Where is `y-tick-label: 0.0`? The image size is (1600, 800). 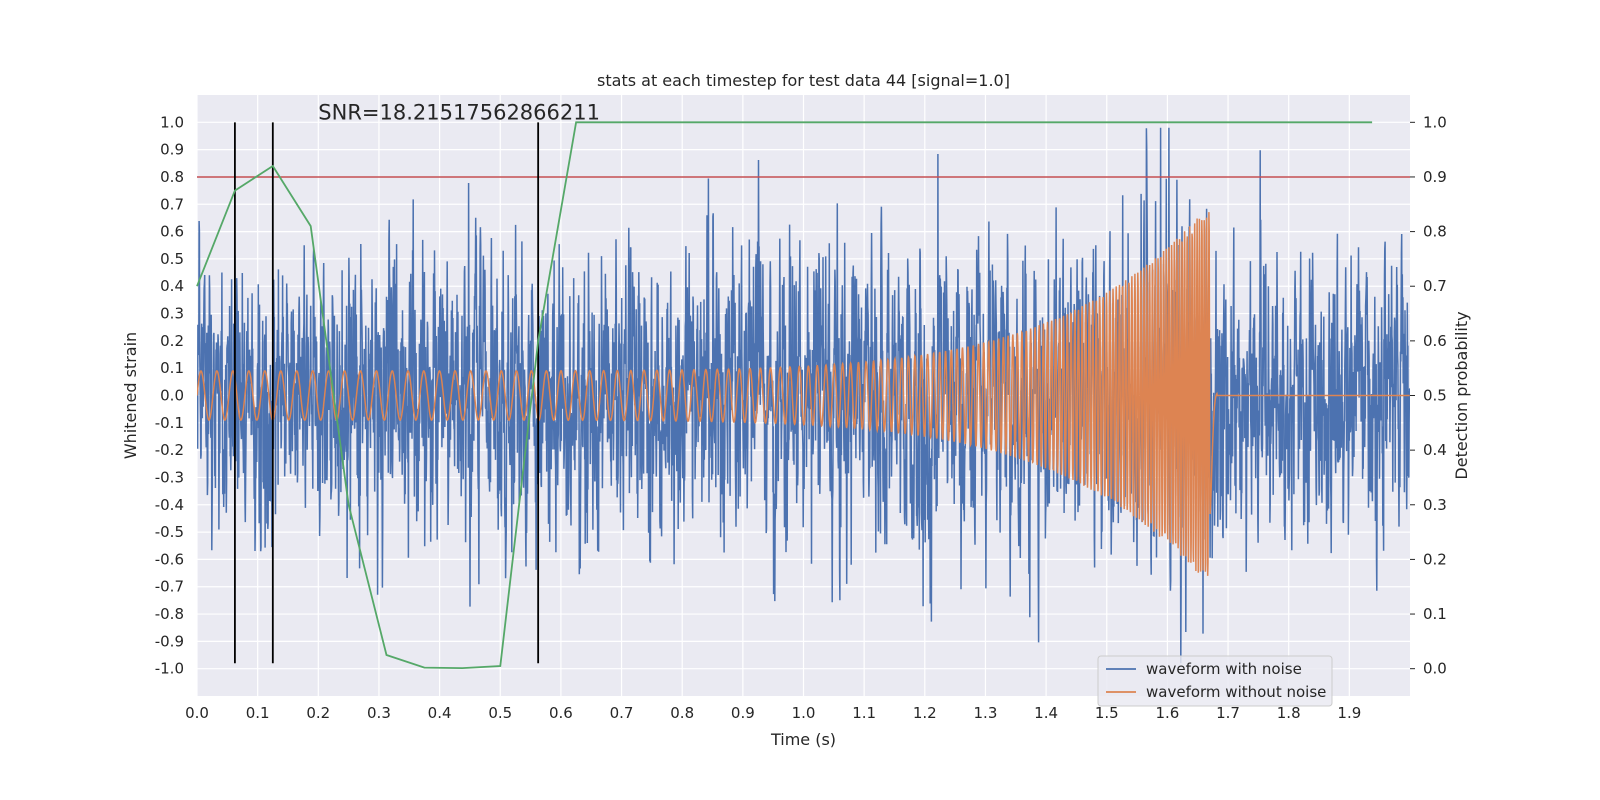
y-tick-label: 0.0 is located at coordinates (172, 396).